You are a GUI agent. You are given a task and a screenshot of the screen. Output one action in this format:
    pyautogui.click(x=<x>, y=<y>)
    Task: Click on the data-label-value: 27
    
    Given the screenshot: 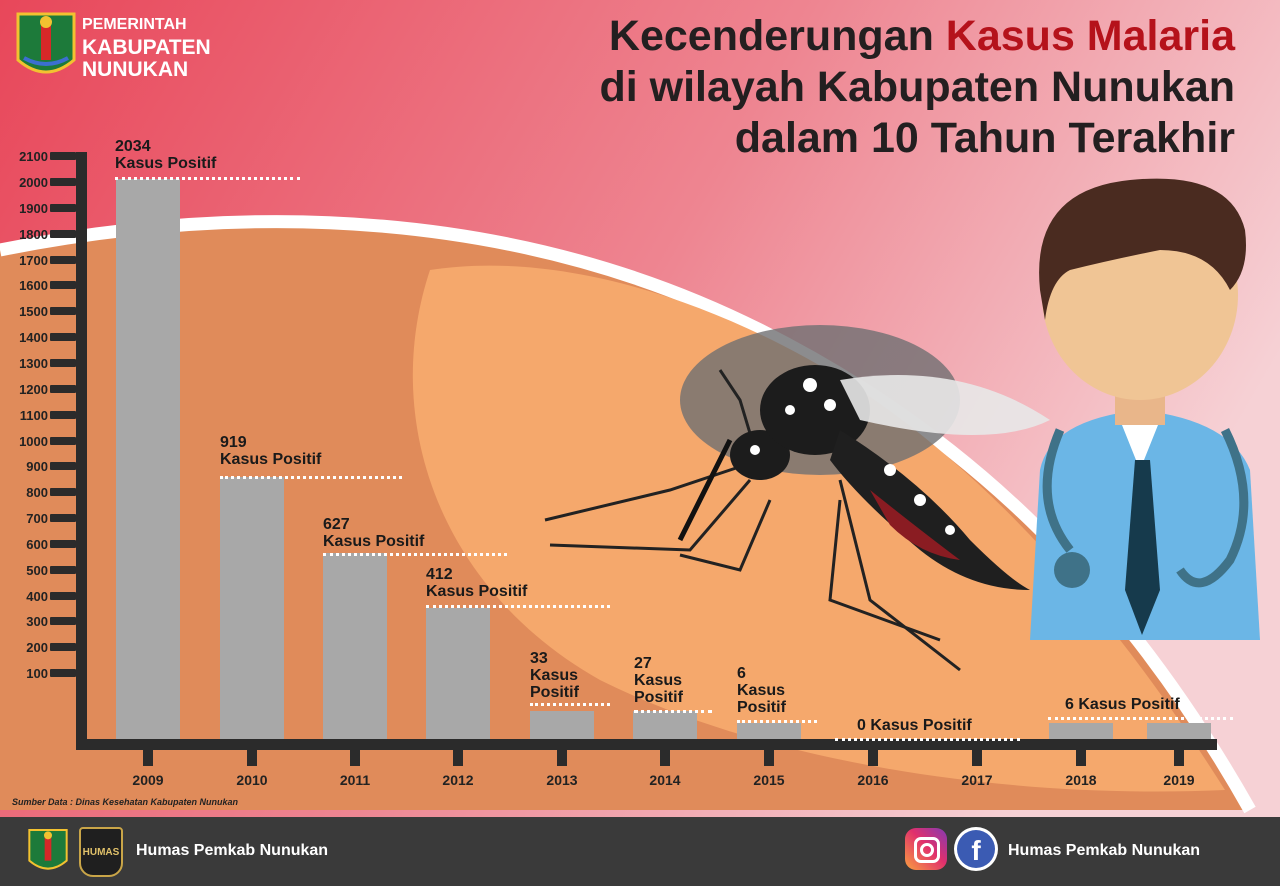 What is the action you would take?
    pyautogui.click(x=643, y=663)
    